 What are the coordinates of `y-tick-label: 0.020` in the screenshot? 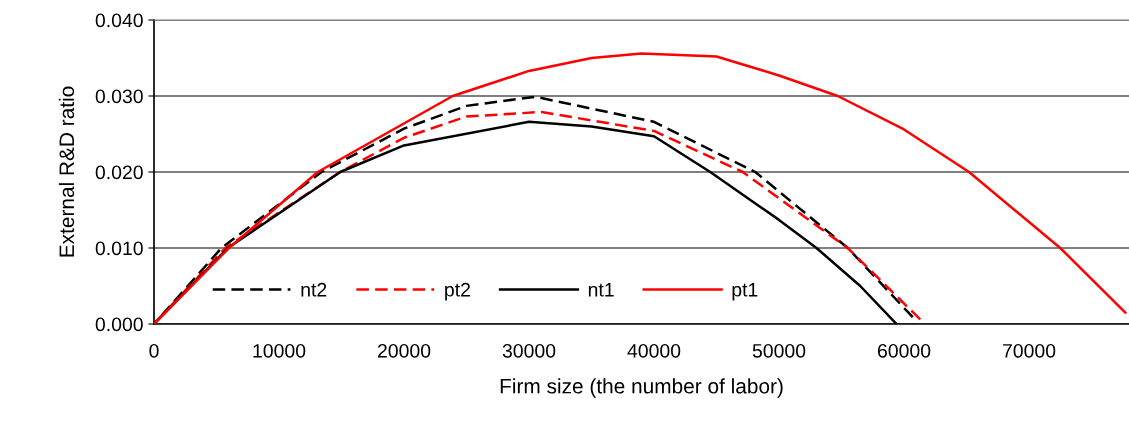 It's located at (119, 172).